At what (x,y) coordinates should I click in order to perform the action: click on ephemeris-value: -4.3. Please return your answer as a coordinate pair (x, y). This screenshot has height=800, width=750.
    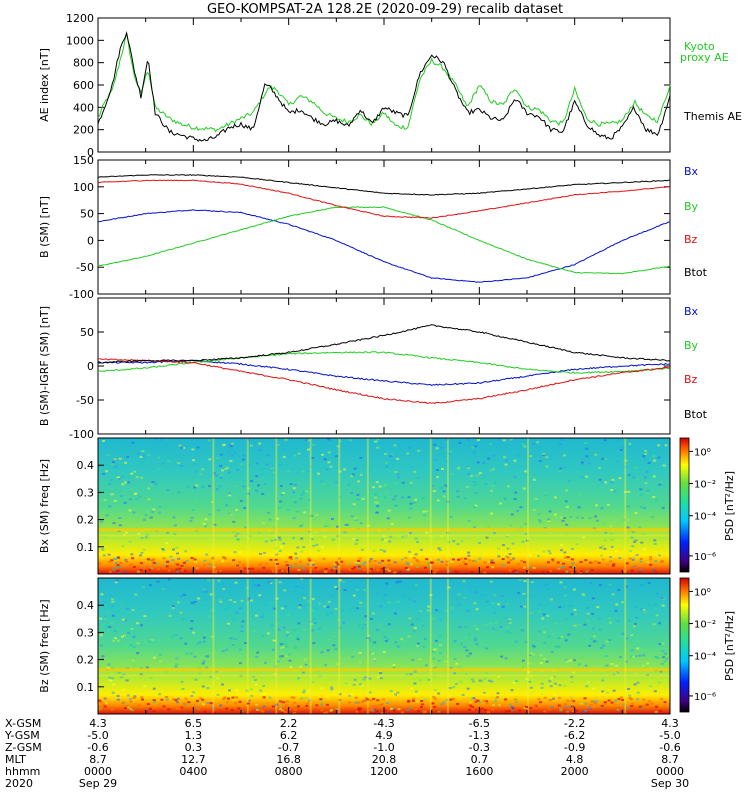
    Looking at the image, I should click on (383, 723).